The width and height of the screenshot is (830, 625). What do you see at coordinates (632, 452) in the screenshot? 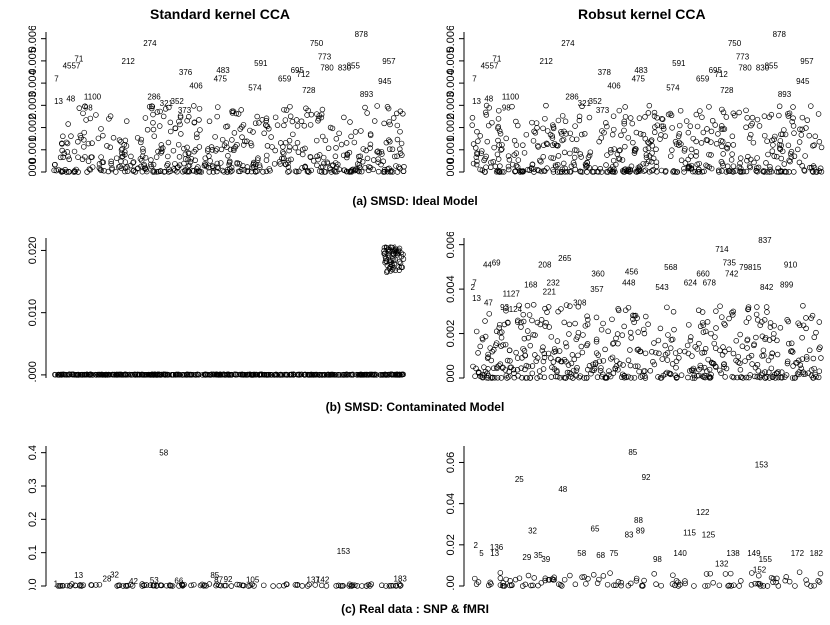
I see `point-label: 85` at bounding box center [632, 452].